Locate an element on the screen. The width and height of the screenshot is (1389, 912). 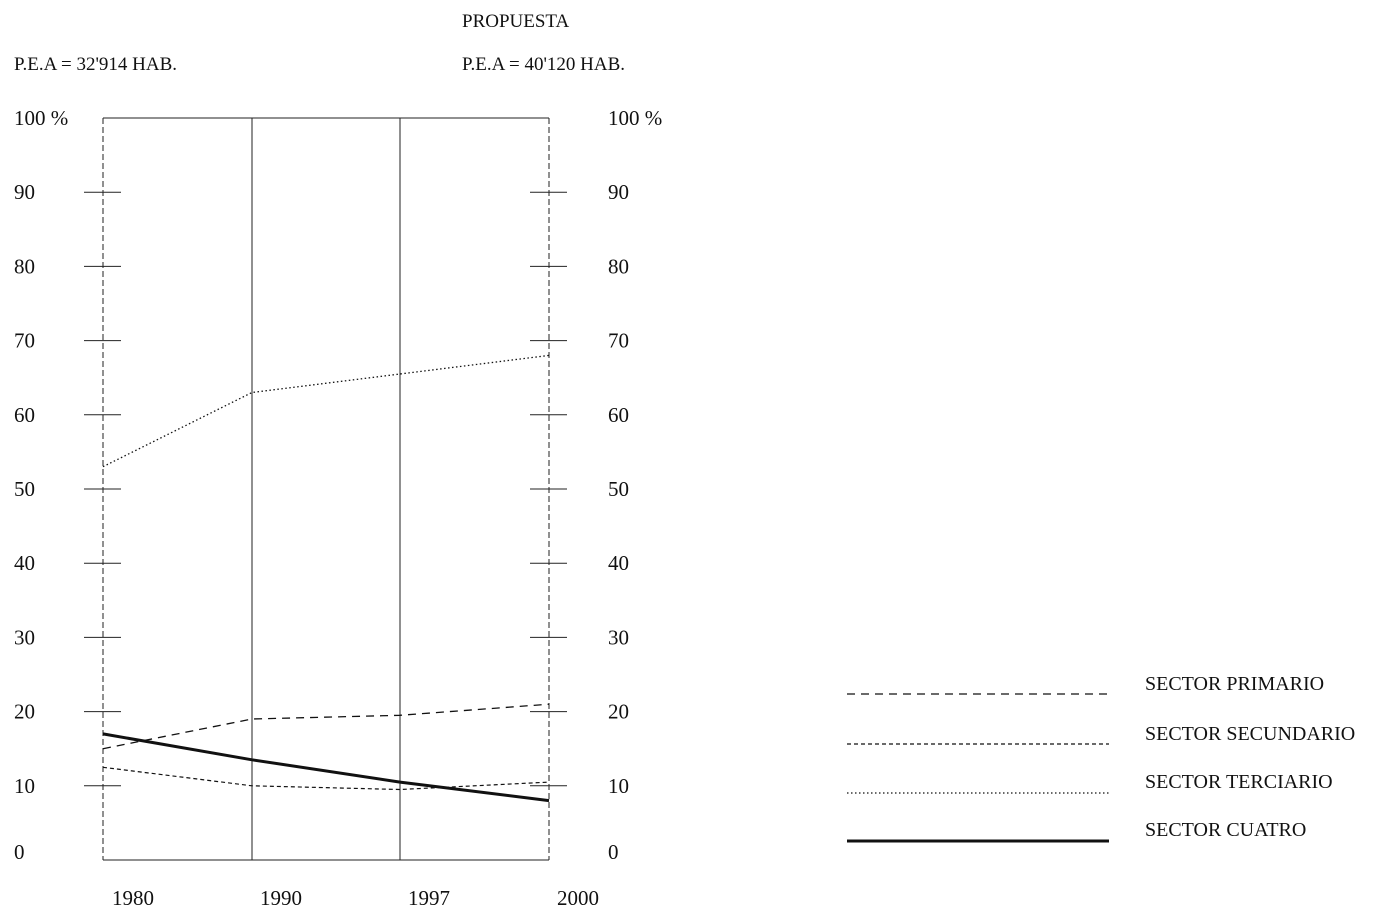
left-pea-label: P.E.A = 32'914 HAB. is located at coordinates (95, 64).